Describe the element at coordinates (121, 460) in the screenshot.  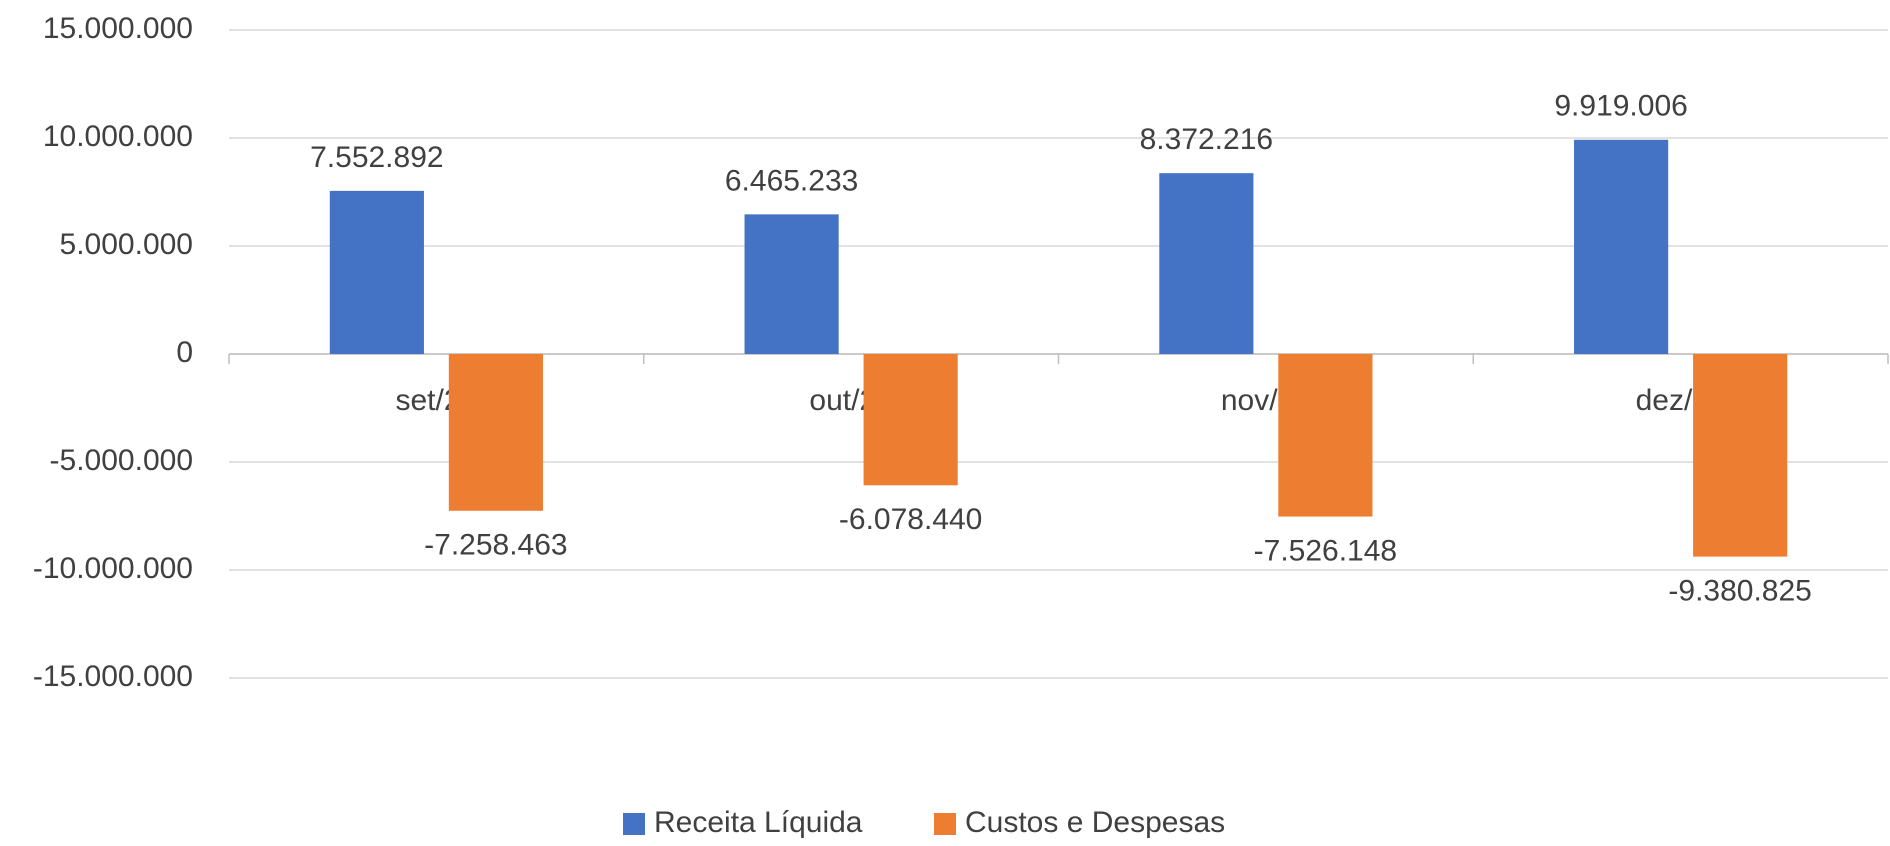
I see `y-tick-label: -5.000.000` at that location.